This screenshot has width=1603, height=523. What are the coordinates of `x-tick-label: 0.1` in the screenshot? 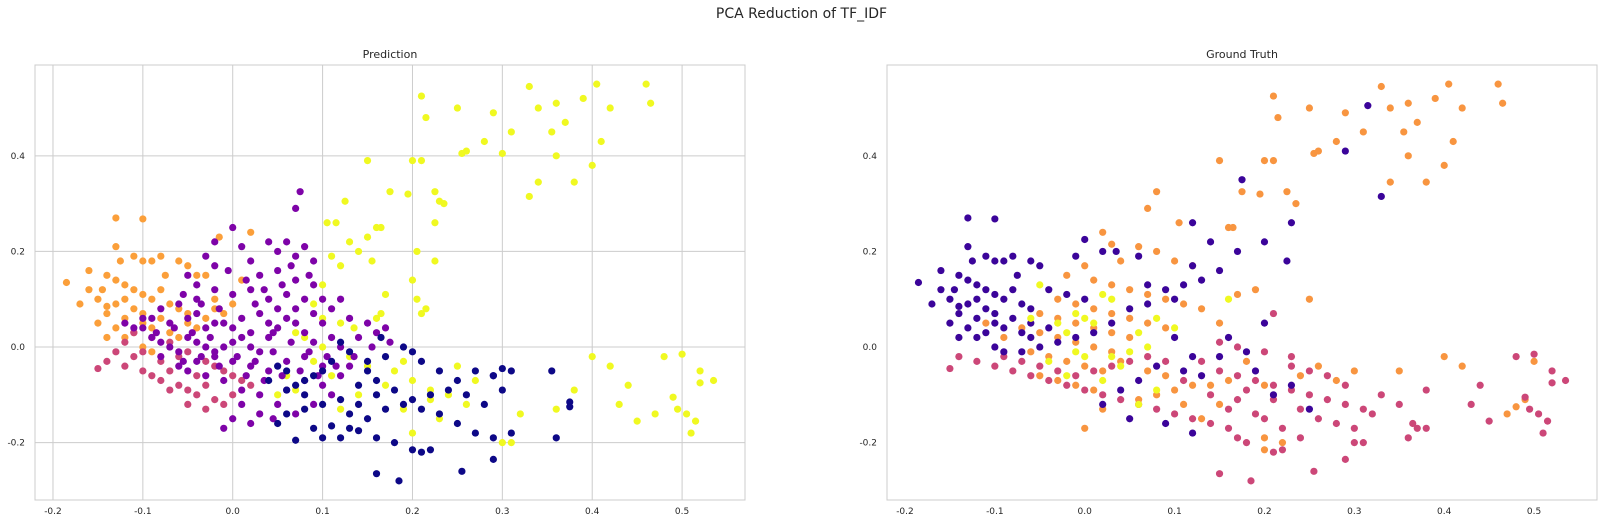 It's located at (322, 512).